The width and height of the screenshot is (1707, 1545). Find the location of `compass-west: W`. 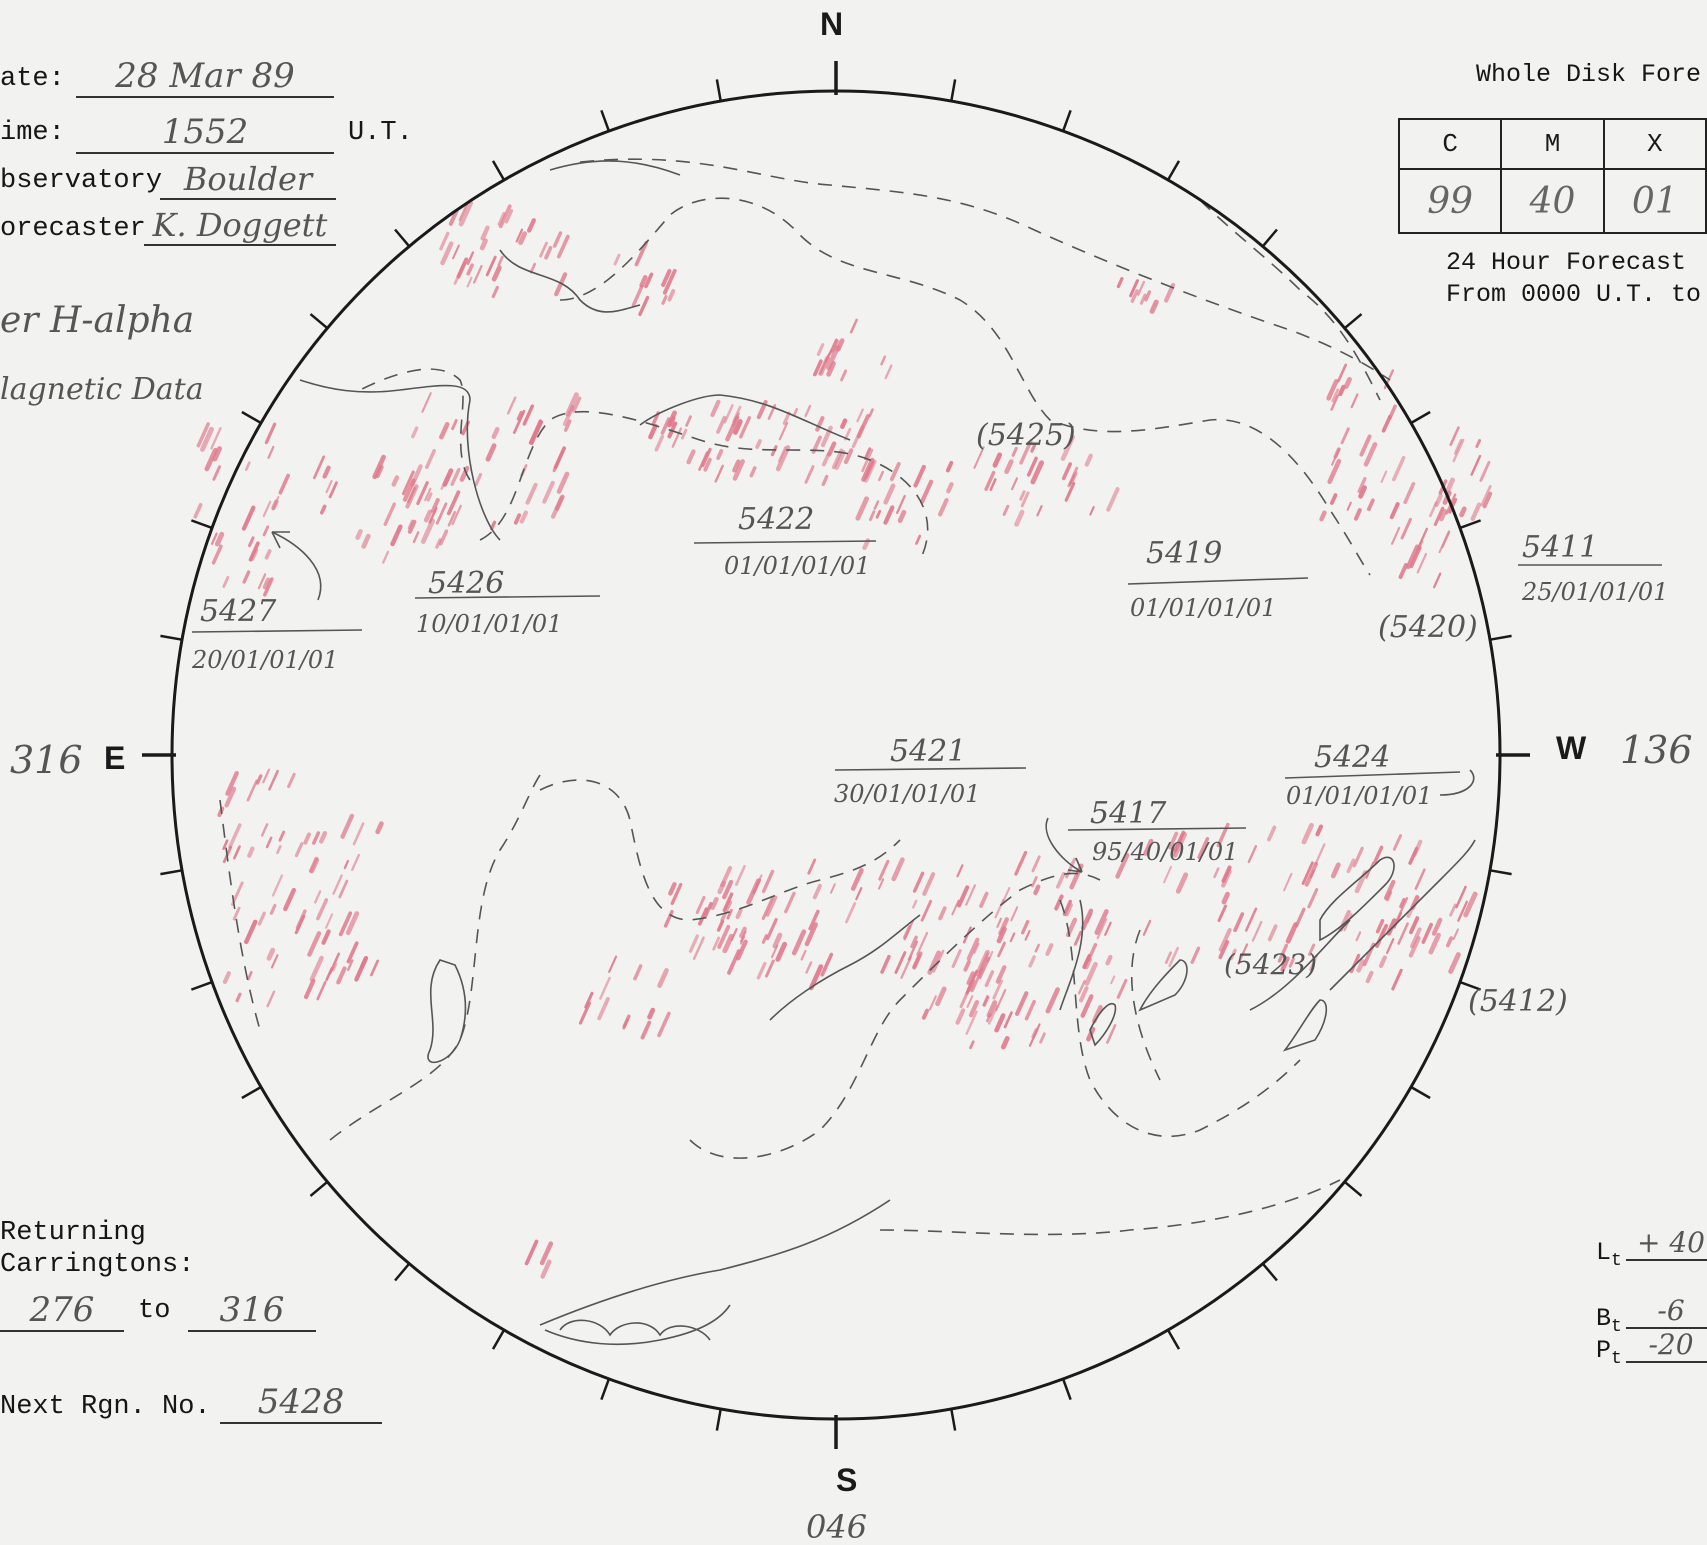

compass-west: W is located at coordinates (1571, 748).